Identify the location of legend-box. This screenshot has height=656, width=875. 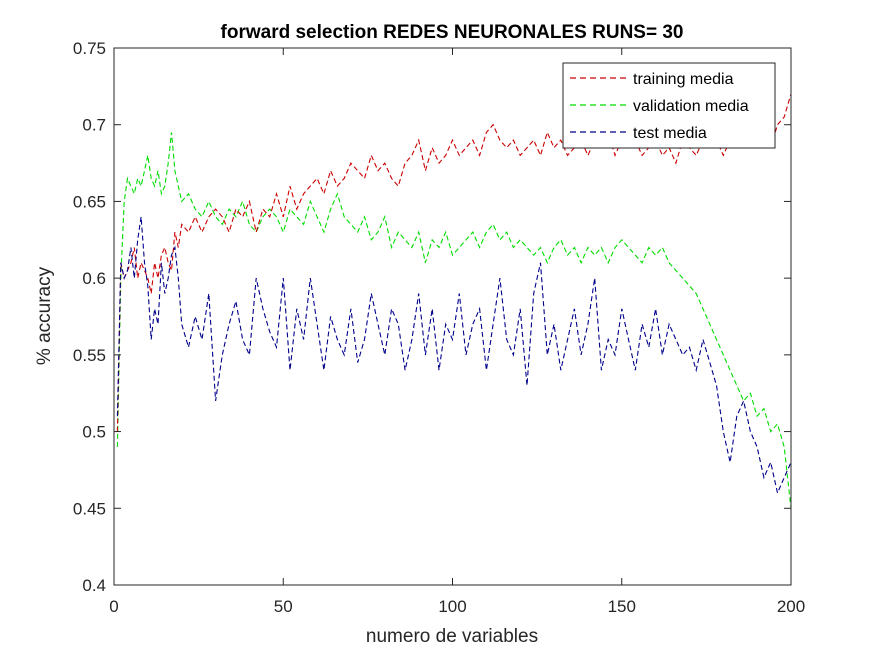
(669, 105).